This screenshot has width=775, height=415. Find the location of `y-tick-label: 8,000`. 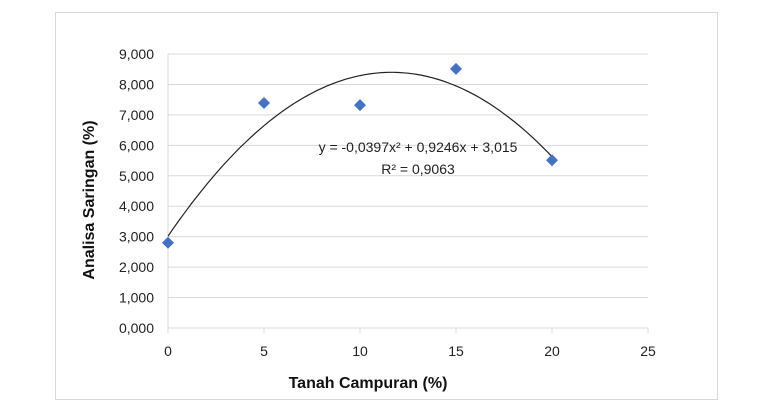

y-tick-label: 8,000 is located at coordinates (136, 84).